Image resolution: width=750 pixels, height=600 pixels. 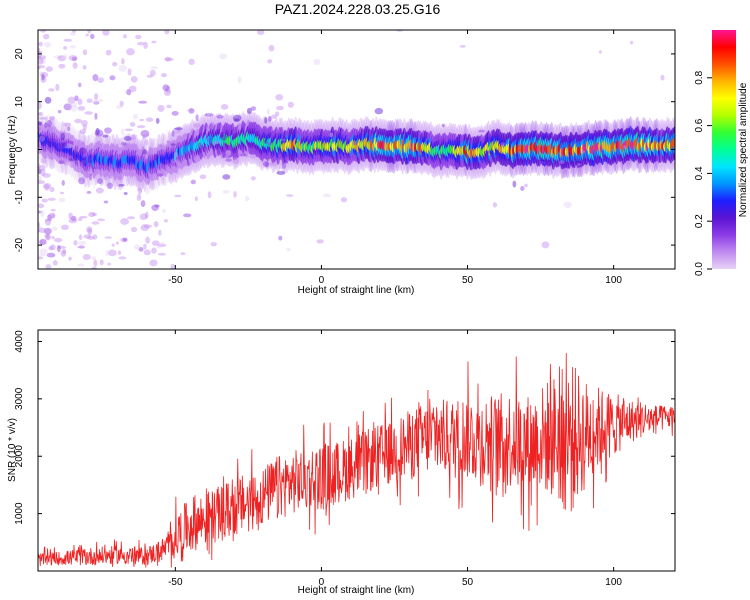 What do you see at coordinates (356, 290) in the screenshot?
I see `spectrogram-x-label: Height of straight line (km)` at bounding box center [356, 290].